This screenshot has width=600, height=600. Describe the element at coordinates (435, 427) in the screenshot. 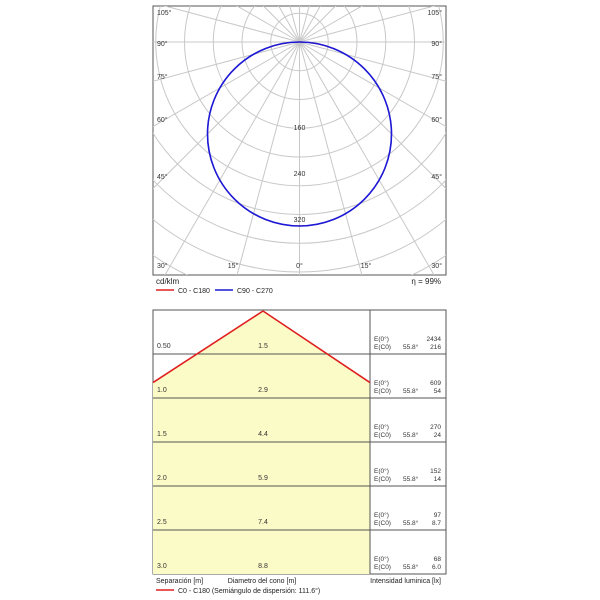

I see `row-e-center-value: 270` at that location.